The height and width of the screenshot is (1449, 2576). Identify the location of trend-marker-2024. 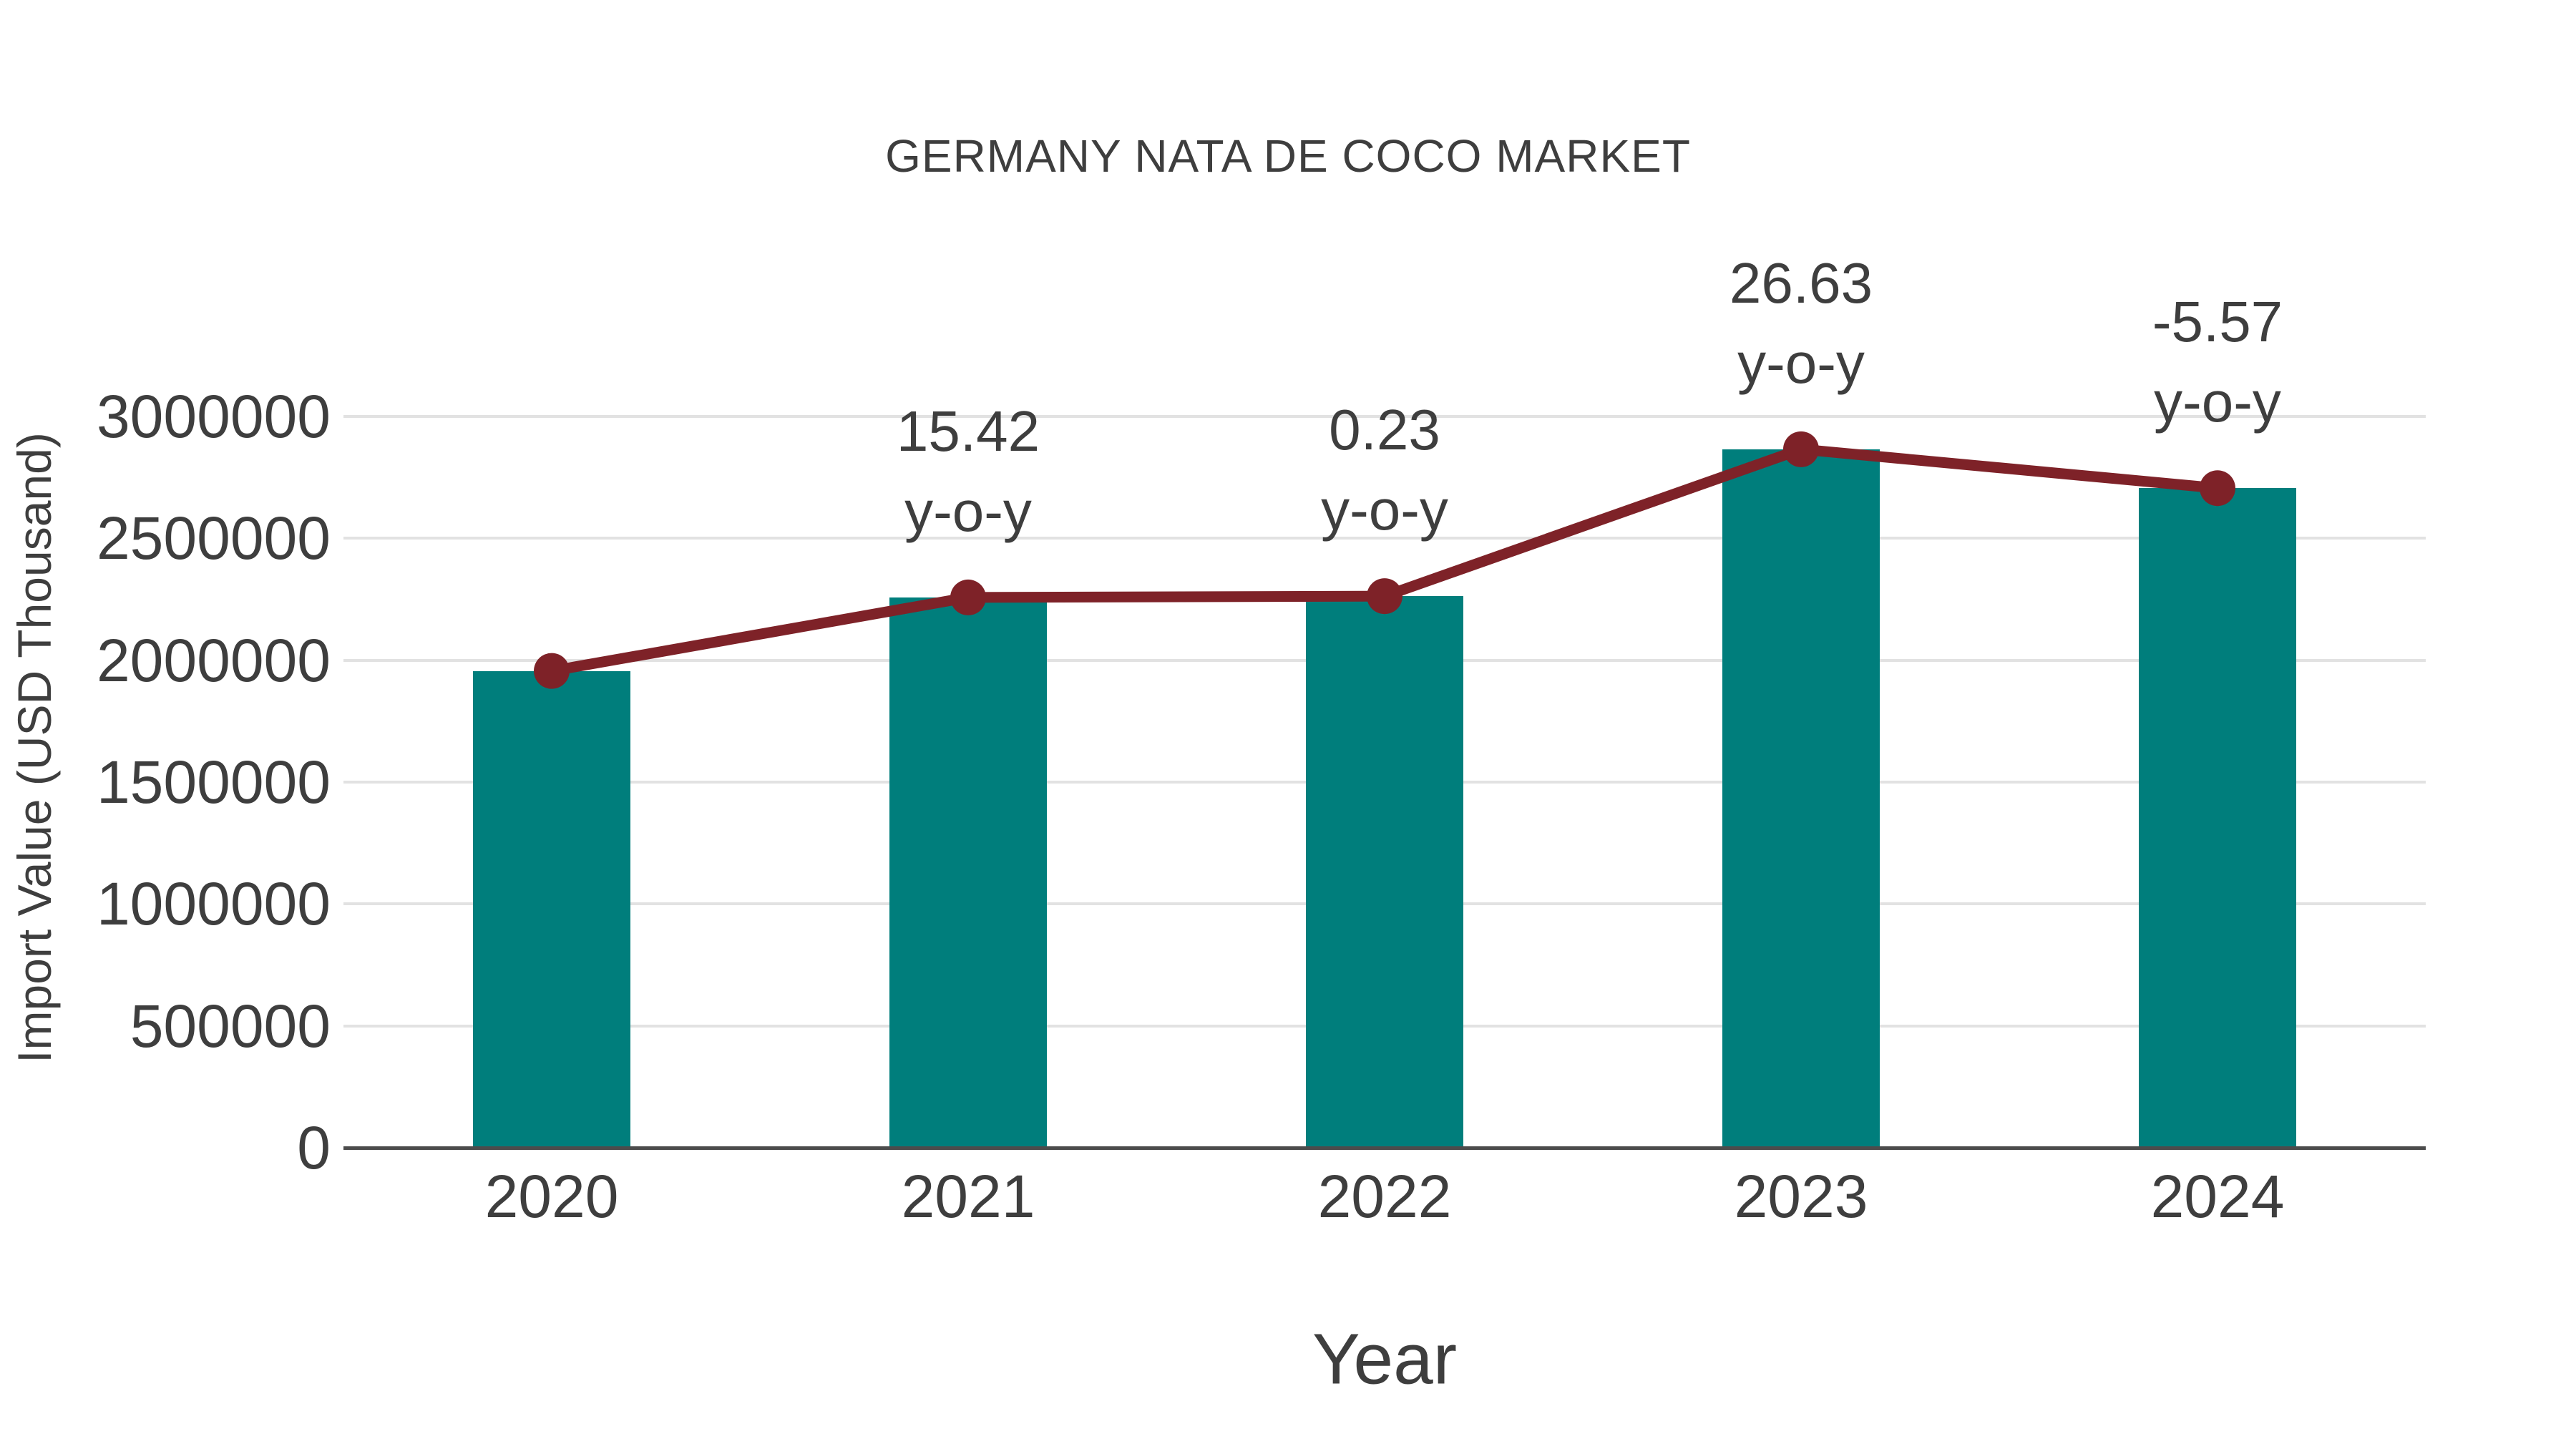
(2217, 488).